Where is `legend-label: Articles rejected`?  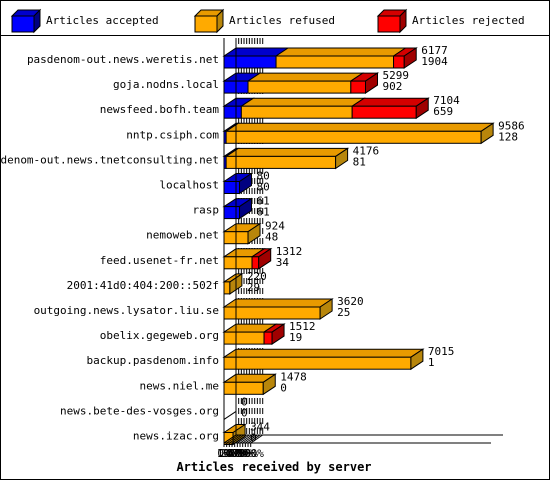 legend-label: Articles rejected is located at coordinates (468, 20).